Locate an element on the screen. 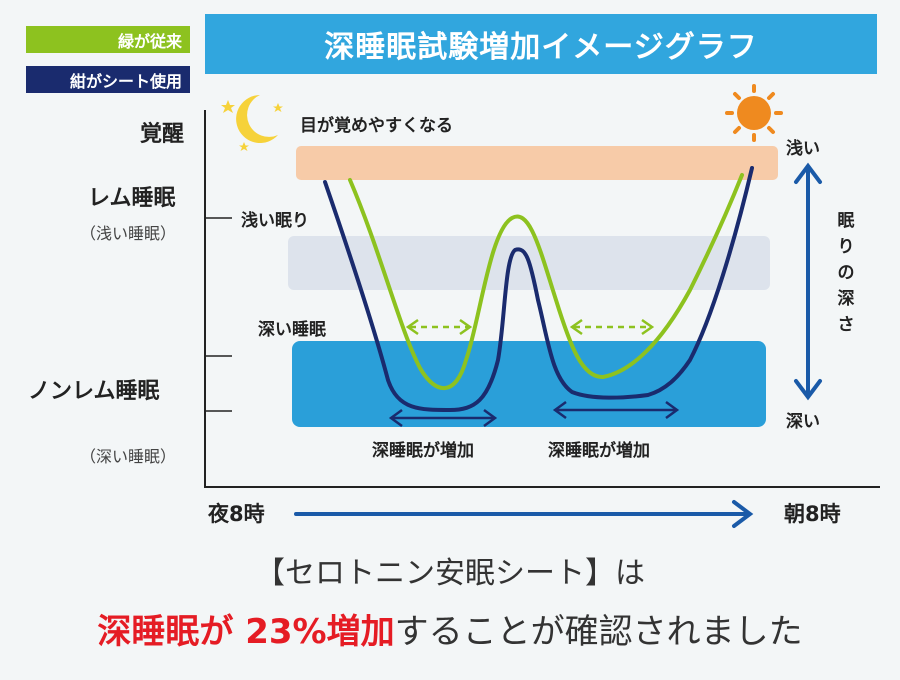 The image size is (900, 680). series-conventional-line is located at coordinates (546, 281).